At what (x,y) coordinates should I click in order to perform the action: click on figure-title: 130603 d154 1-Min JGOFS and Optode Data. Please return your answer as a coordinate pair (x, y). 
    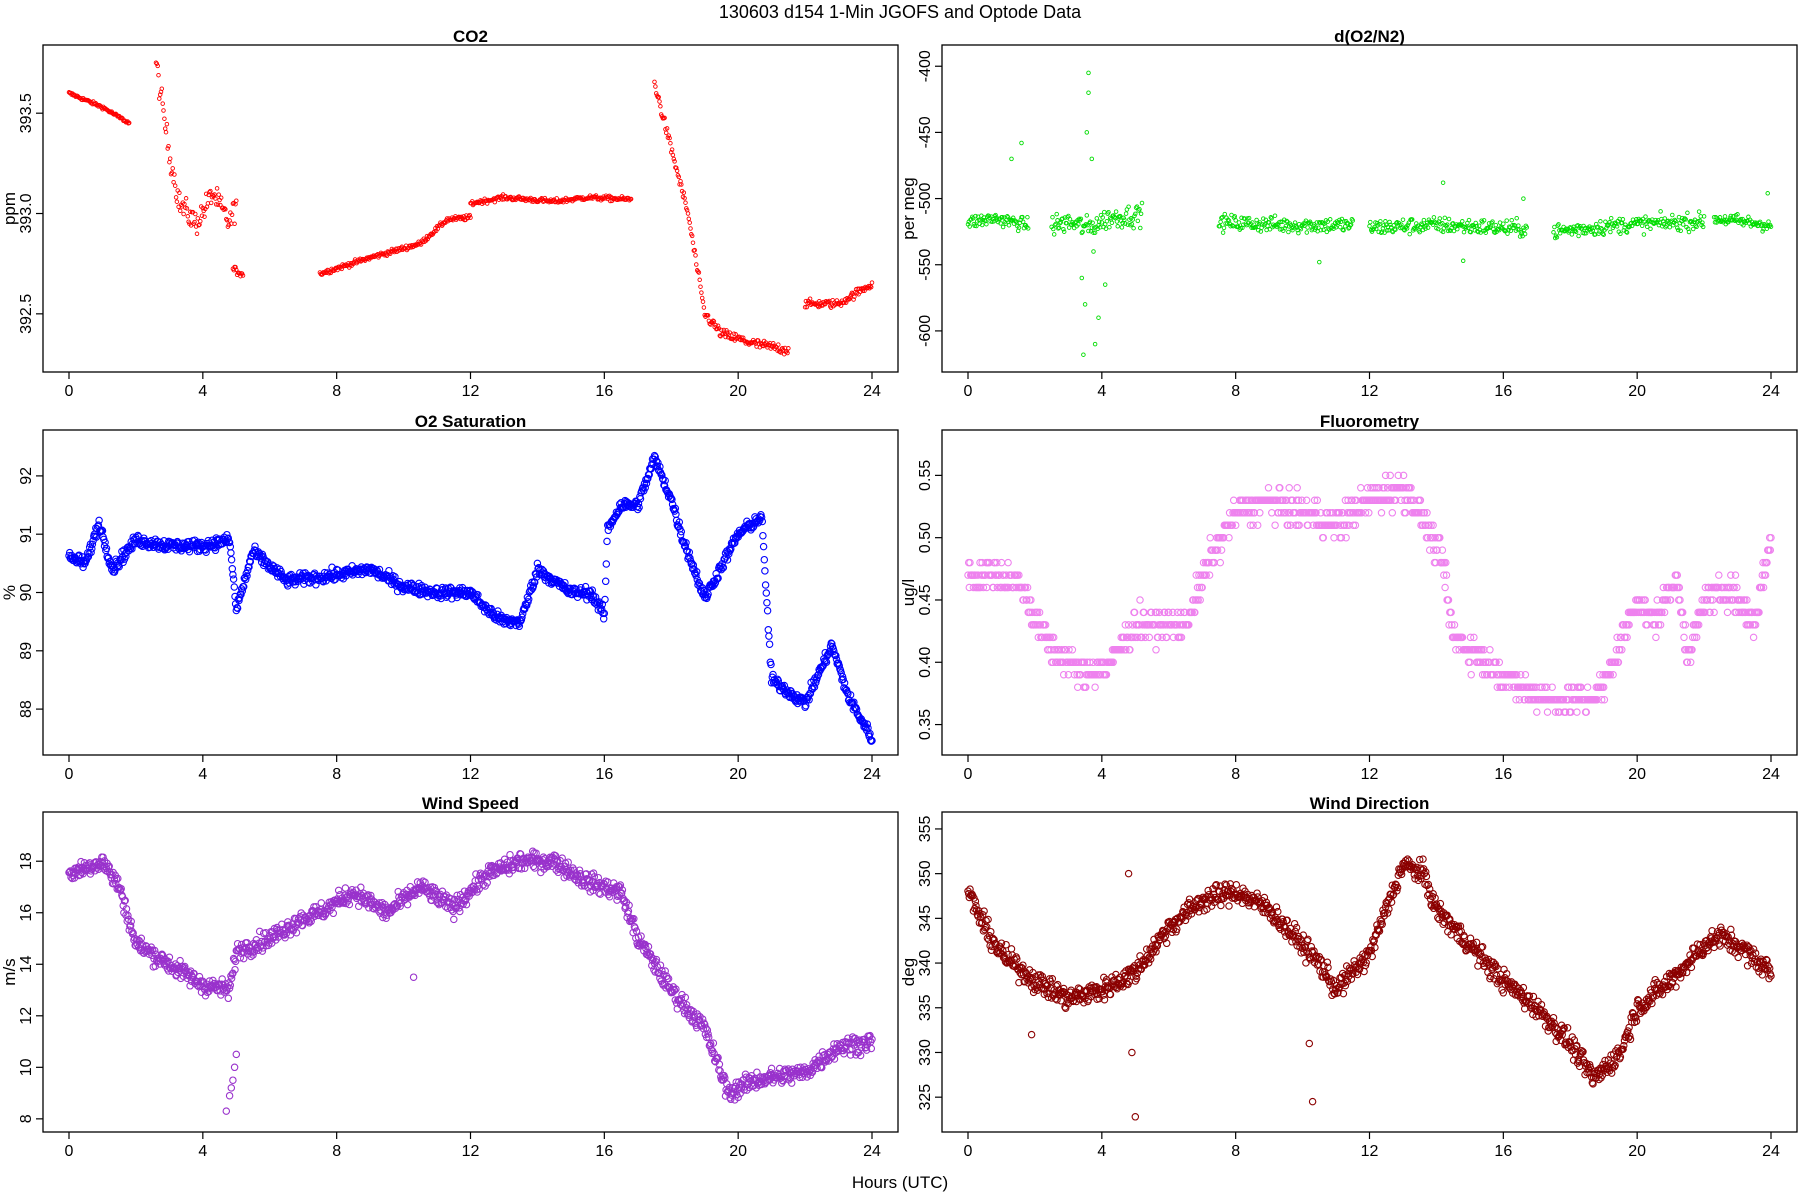
    Looking at the image, I should click on (900, 12).